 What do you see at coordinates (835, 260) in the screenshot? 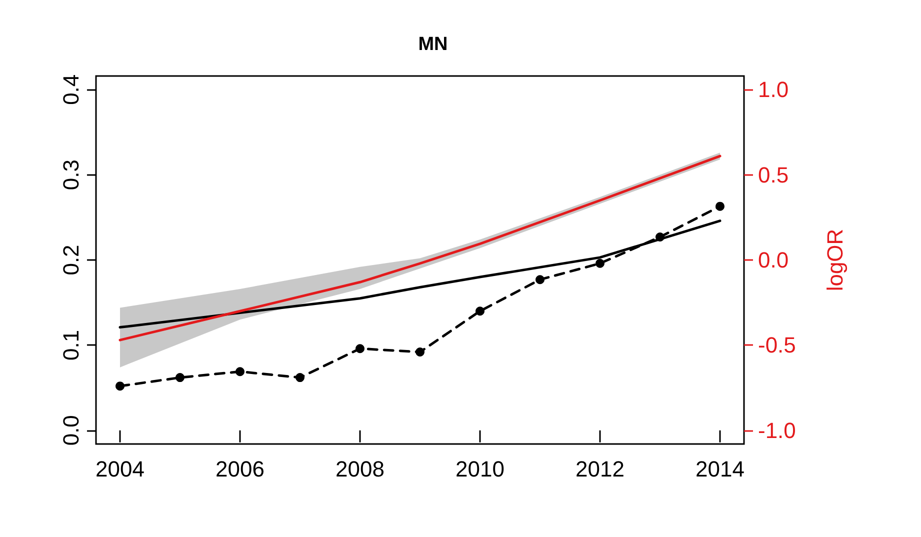
I see `y2-axis-title: logOR` at bounding box center [835, 260].